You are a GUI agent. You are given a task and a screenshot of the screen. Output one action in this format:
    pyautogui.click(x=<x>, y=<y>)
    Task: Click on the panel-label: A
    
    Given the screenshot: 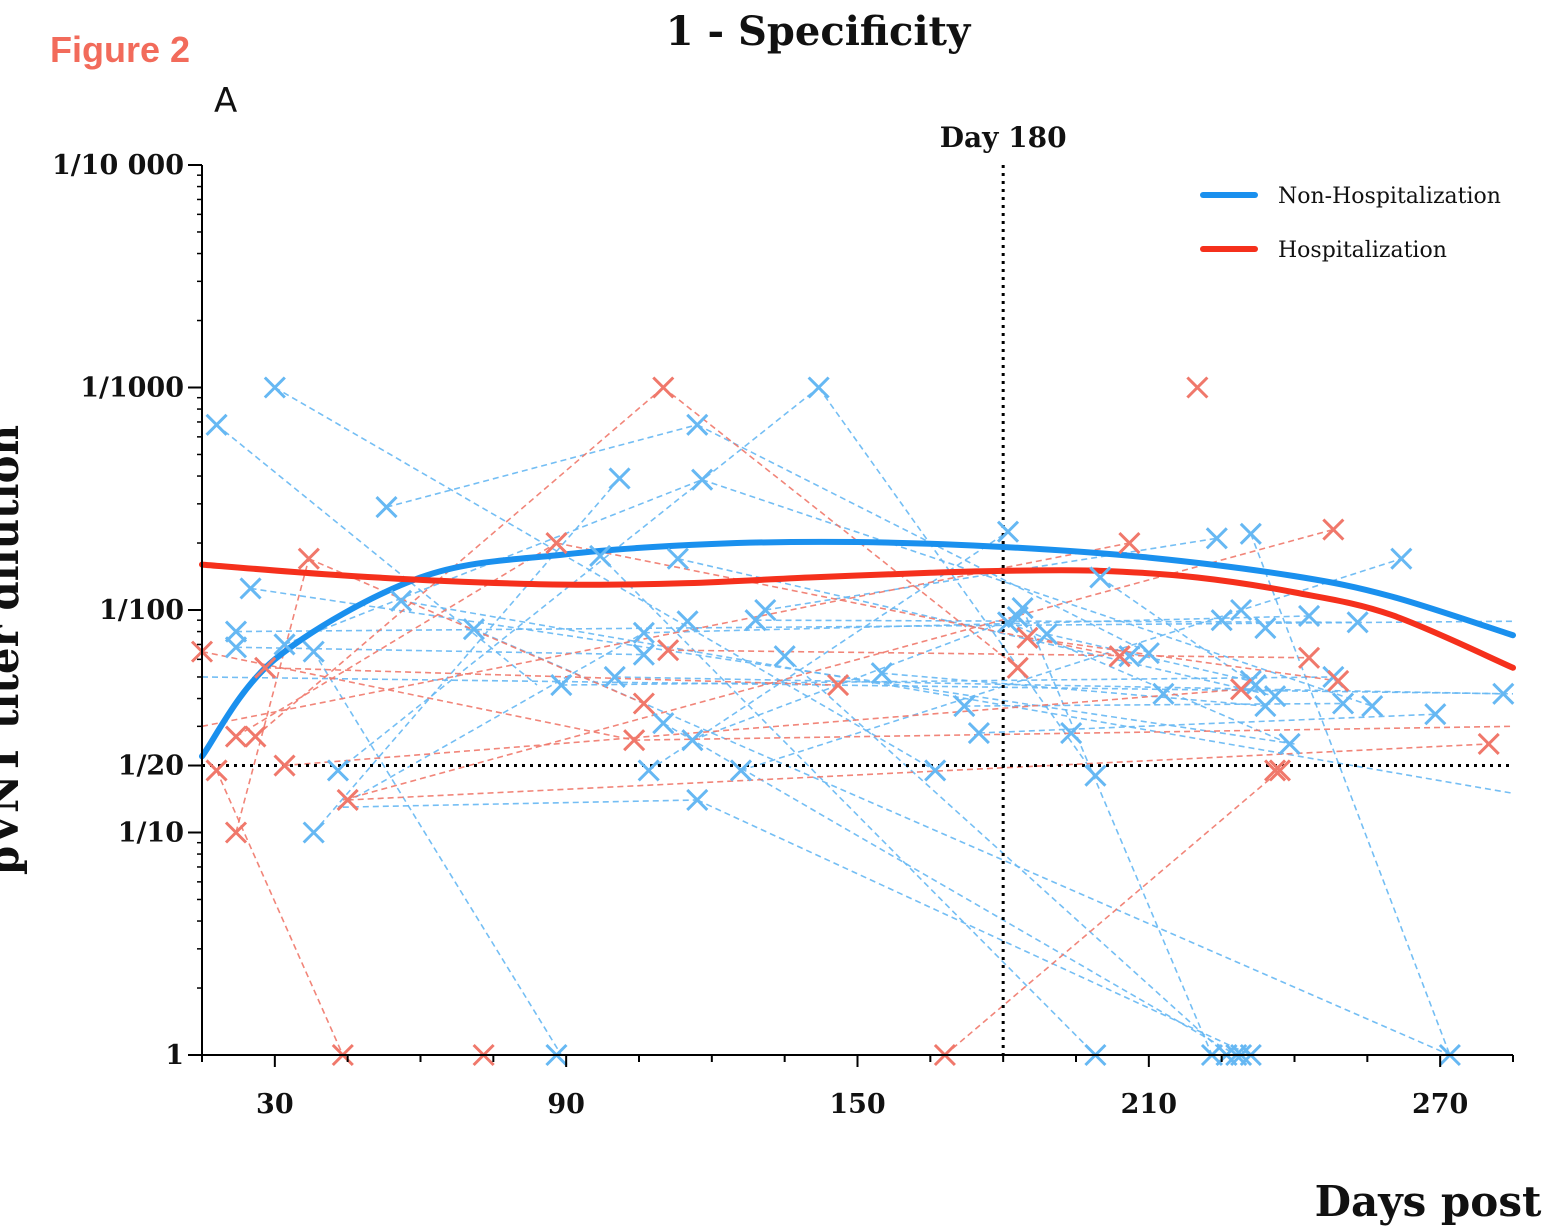 What is the action you would take?
    pyautogui.click(x=225, y=101)
    